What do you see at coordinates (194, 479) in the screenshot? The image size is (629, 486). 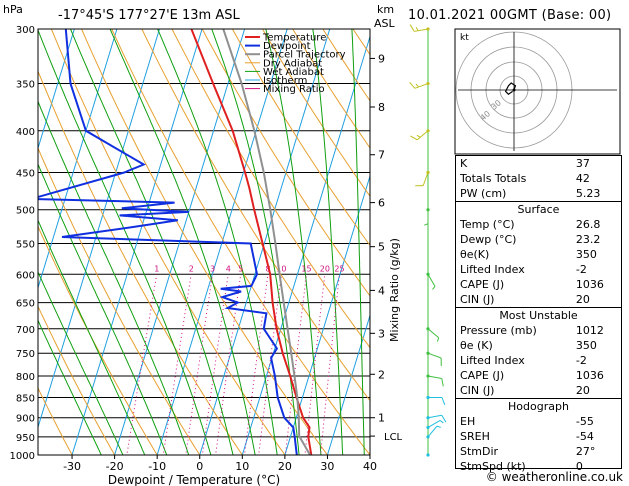 I see `x-axis-label: Dewpoint / Temperature (°C)` at bounding box center [194, 479].